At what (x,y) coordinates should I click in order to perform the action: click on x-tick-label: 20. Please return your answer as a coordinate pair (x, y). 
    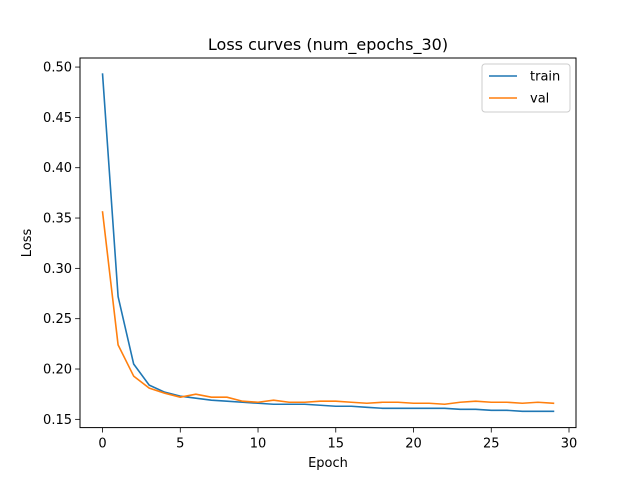
    Looking at the image, I should click on (413, 444).